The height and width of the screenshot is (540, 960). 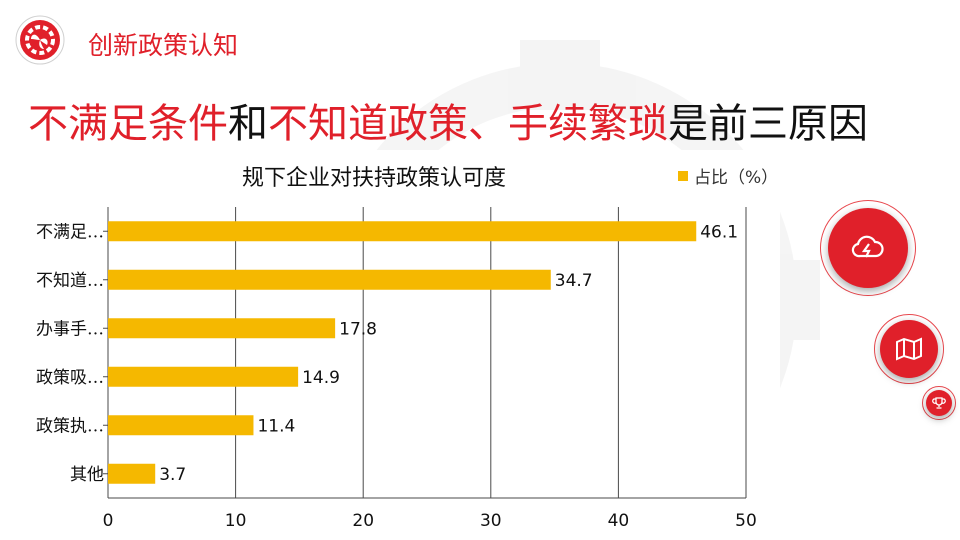 I want to click on data-label: 14.9, so click(x=321, y=378).